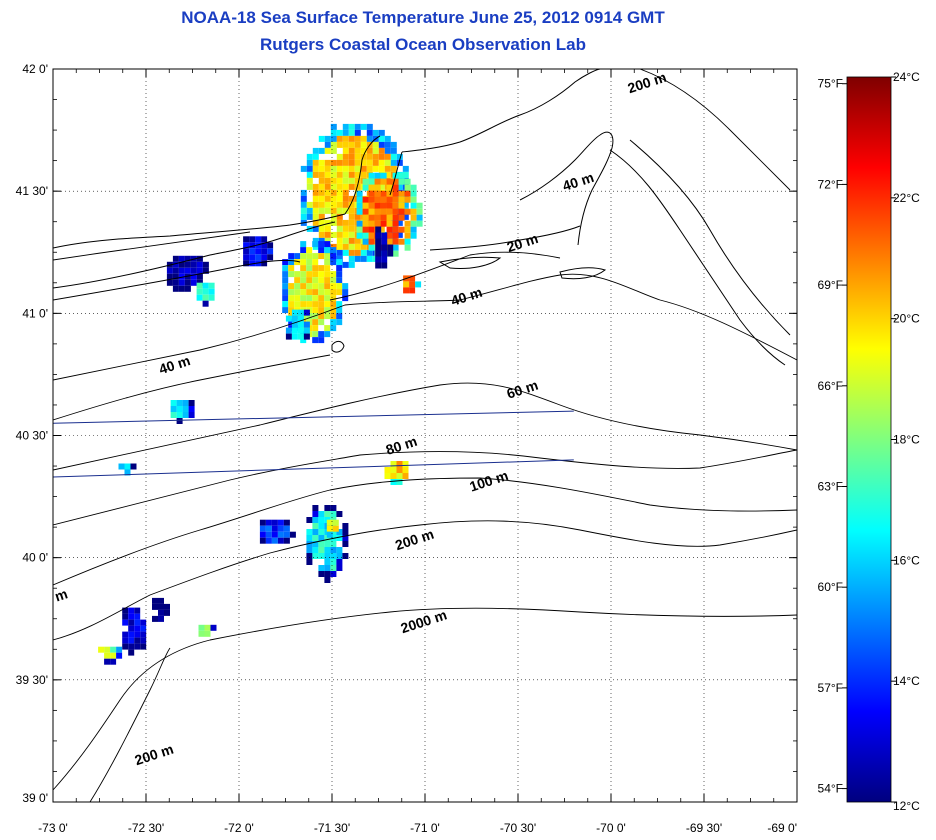 The image size is (936, 840). Describe the element at coordinates (192, 387) in the screenshot. I see `isobath-40m-west` at that location.